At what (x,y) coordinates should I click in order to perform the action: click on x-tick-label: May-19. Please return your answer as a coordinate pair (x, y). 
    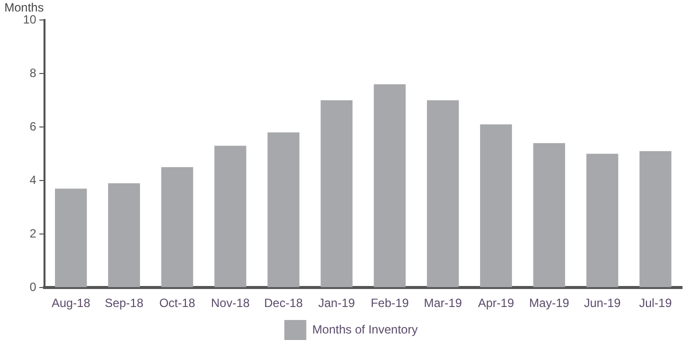
    Looking at the image, I should click on (549, 303).